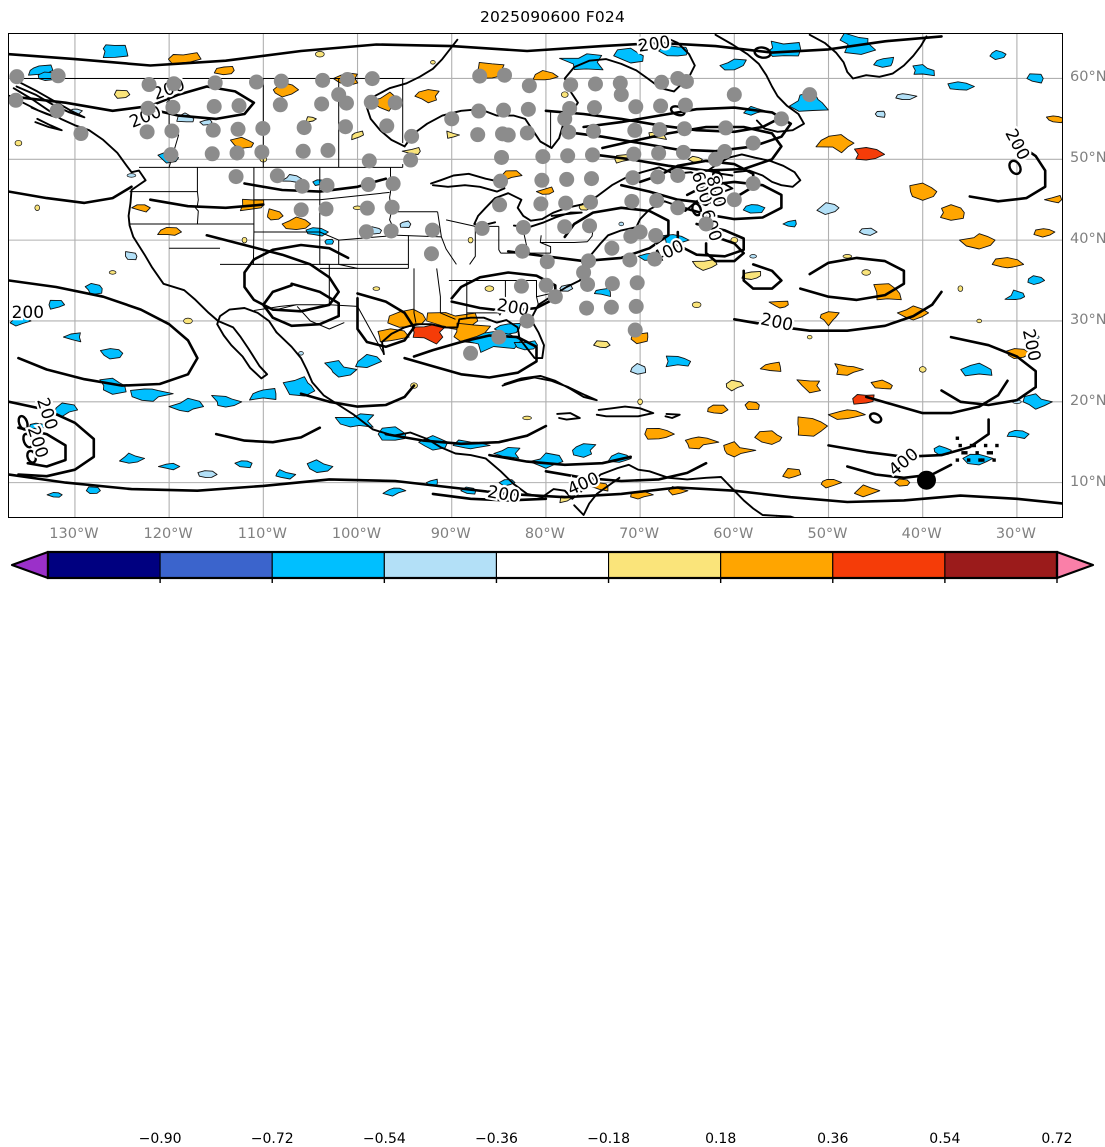 Image resolution: width=1105 pixels, height=1147 pixels. I want to click on lon-tick-label: 60°W, so click(733, 534).